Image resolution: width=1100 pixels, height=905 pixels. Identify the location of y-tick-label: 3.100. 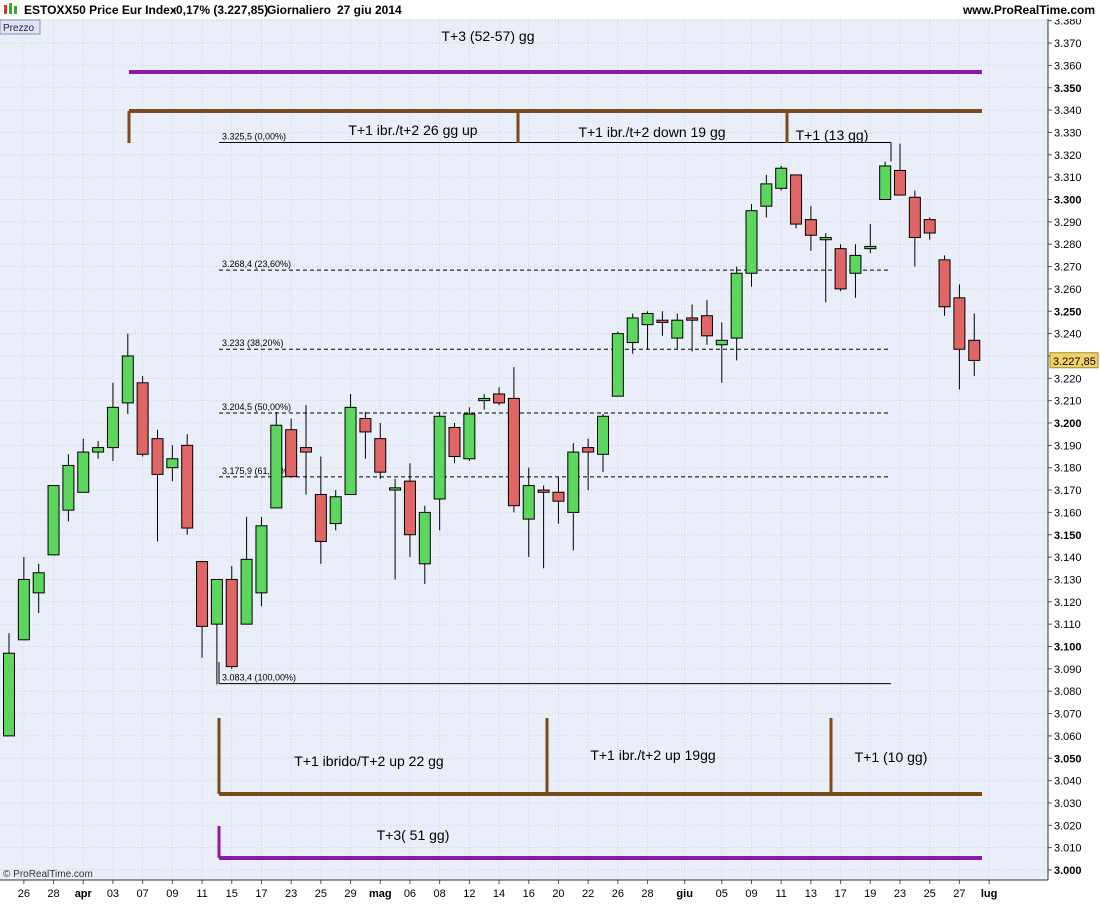
(1068, 648).